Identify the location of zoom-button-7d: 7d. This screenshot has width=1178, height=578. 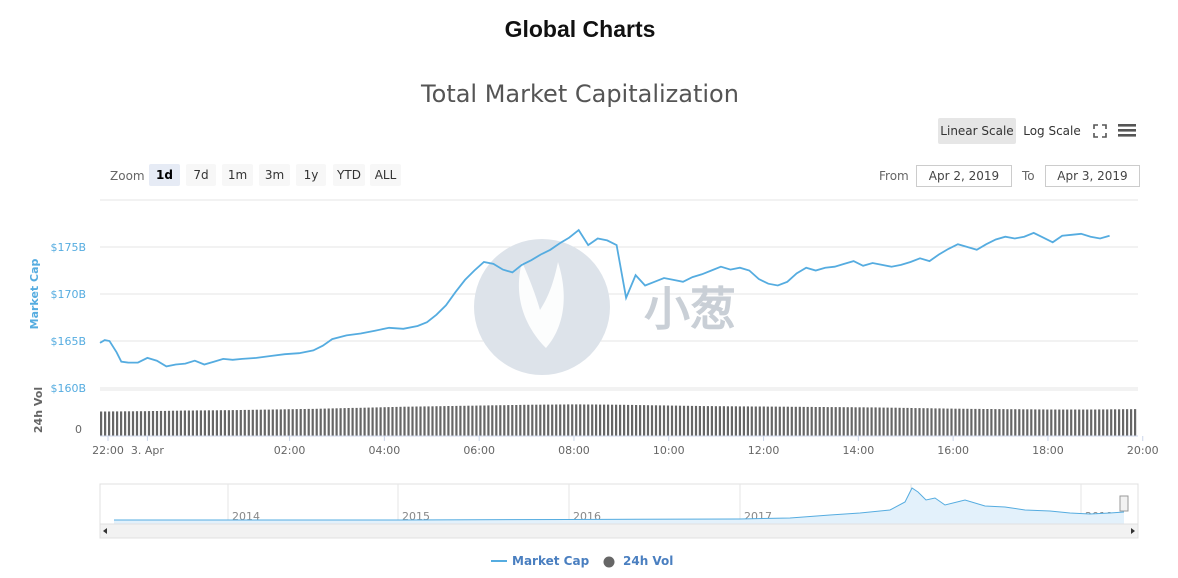
(201, 175).